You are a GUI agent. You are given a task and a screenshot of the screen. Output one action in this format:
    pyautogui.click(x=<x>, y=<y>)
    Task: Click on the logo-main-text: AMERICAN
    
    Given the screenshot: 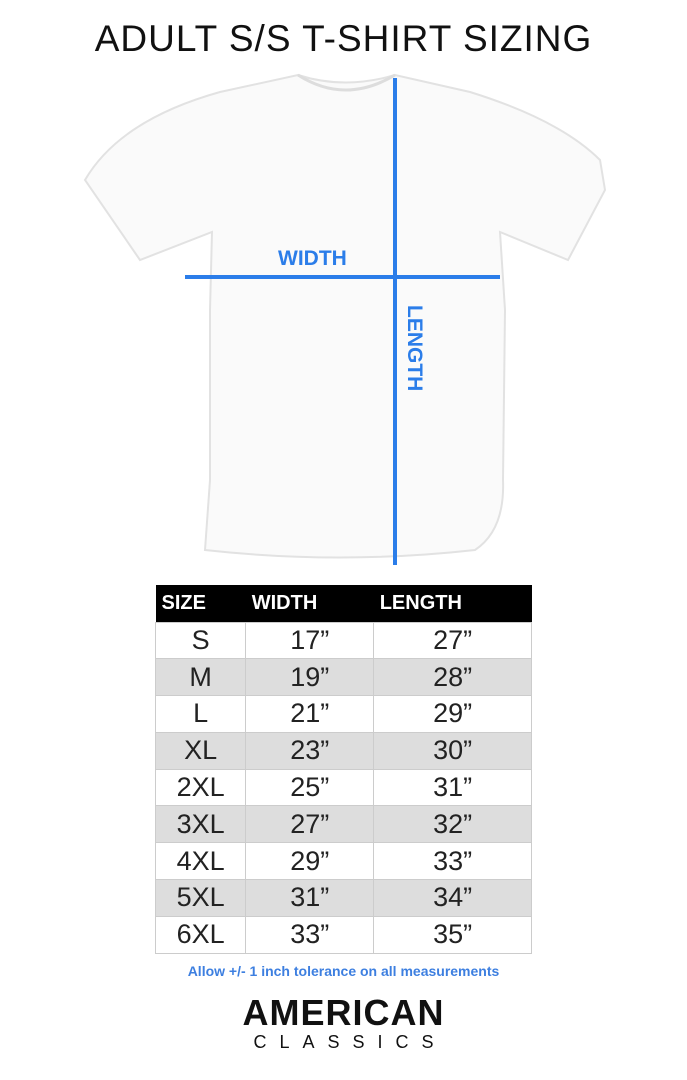 What is the action you would take?
    pyautogui.click(x=343, y=1012)
    